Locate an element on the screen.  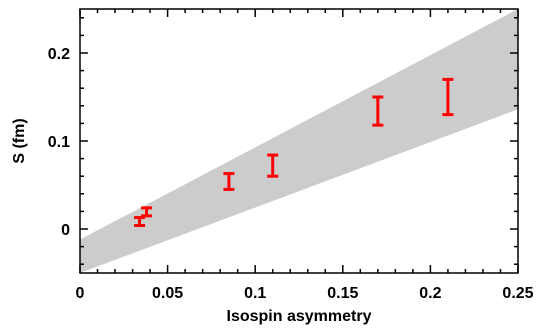
y-axis-label: S (fm) is located at coordinates (19, 140).